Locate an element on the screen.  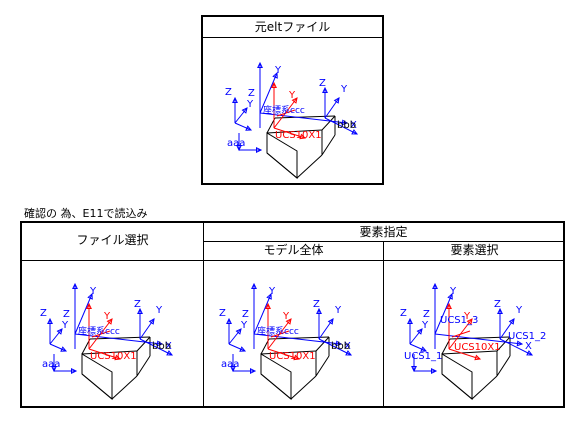
header-file-select: ファイル選択 is located at coordinates (112, 240).